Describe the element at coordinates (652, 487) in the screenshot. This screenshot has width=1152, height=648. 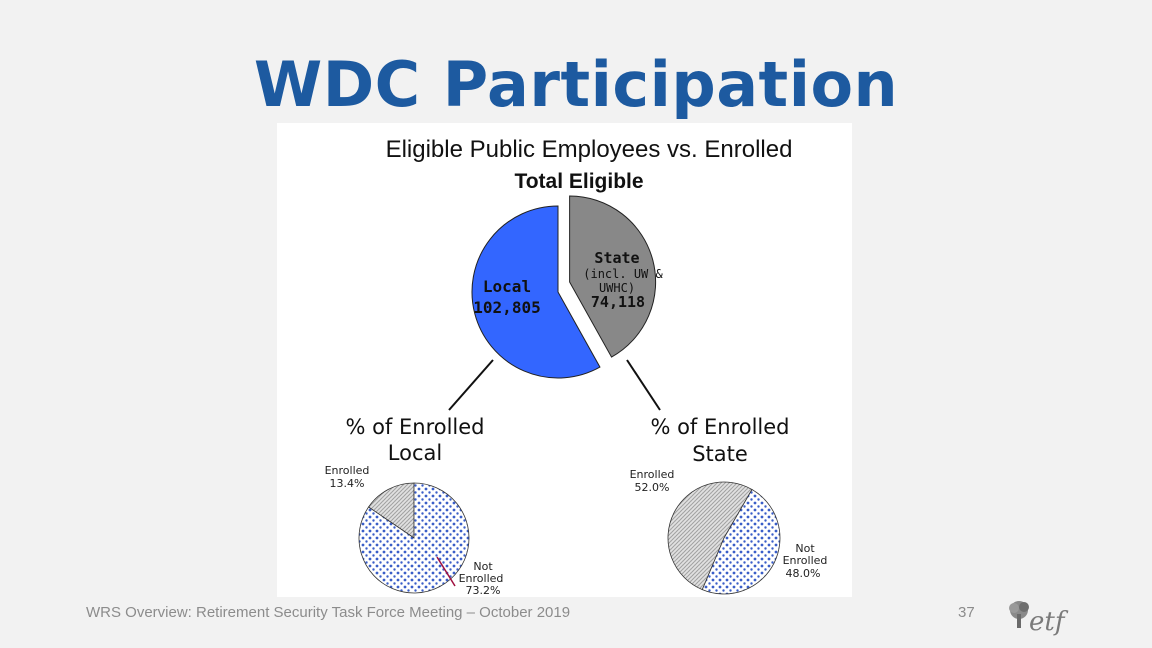
I see `state-enrolled-value: 52.0%` at that location.